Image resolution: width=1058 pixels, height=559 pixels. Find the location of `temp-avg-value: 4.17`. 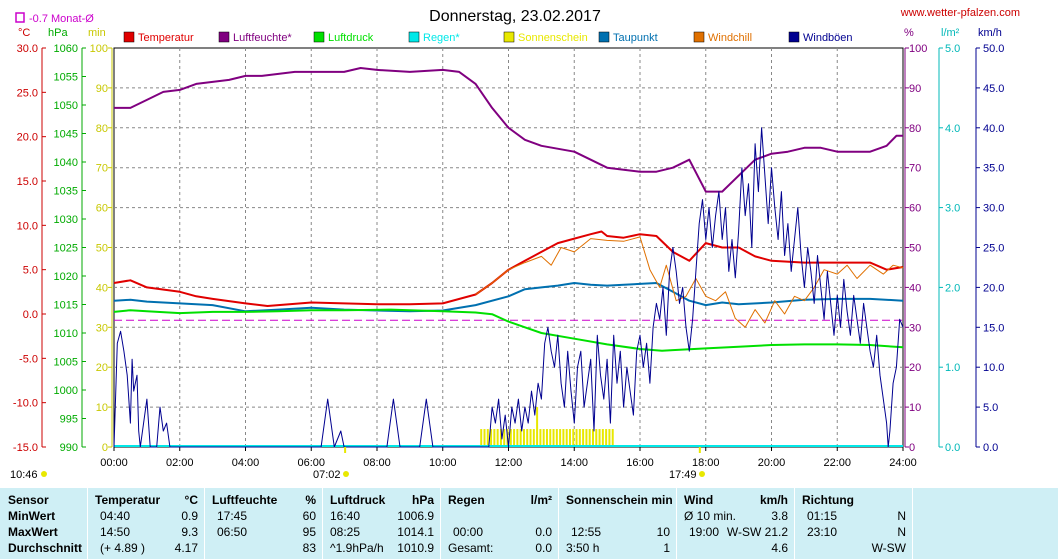

temp-avg-value: 4.17 is located at coordinates (186, 548).